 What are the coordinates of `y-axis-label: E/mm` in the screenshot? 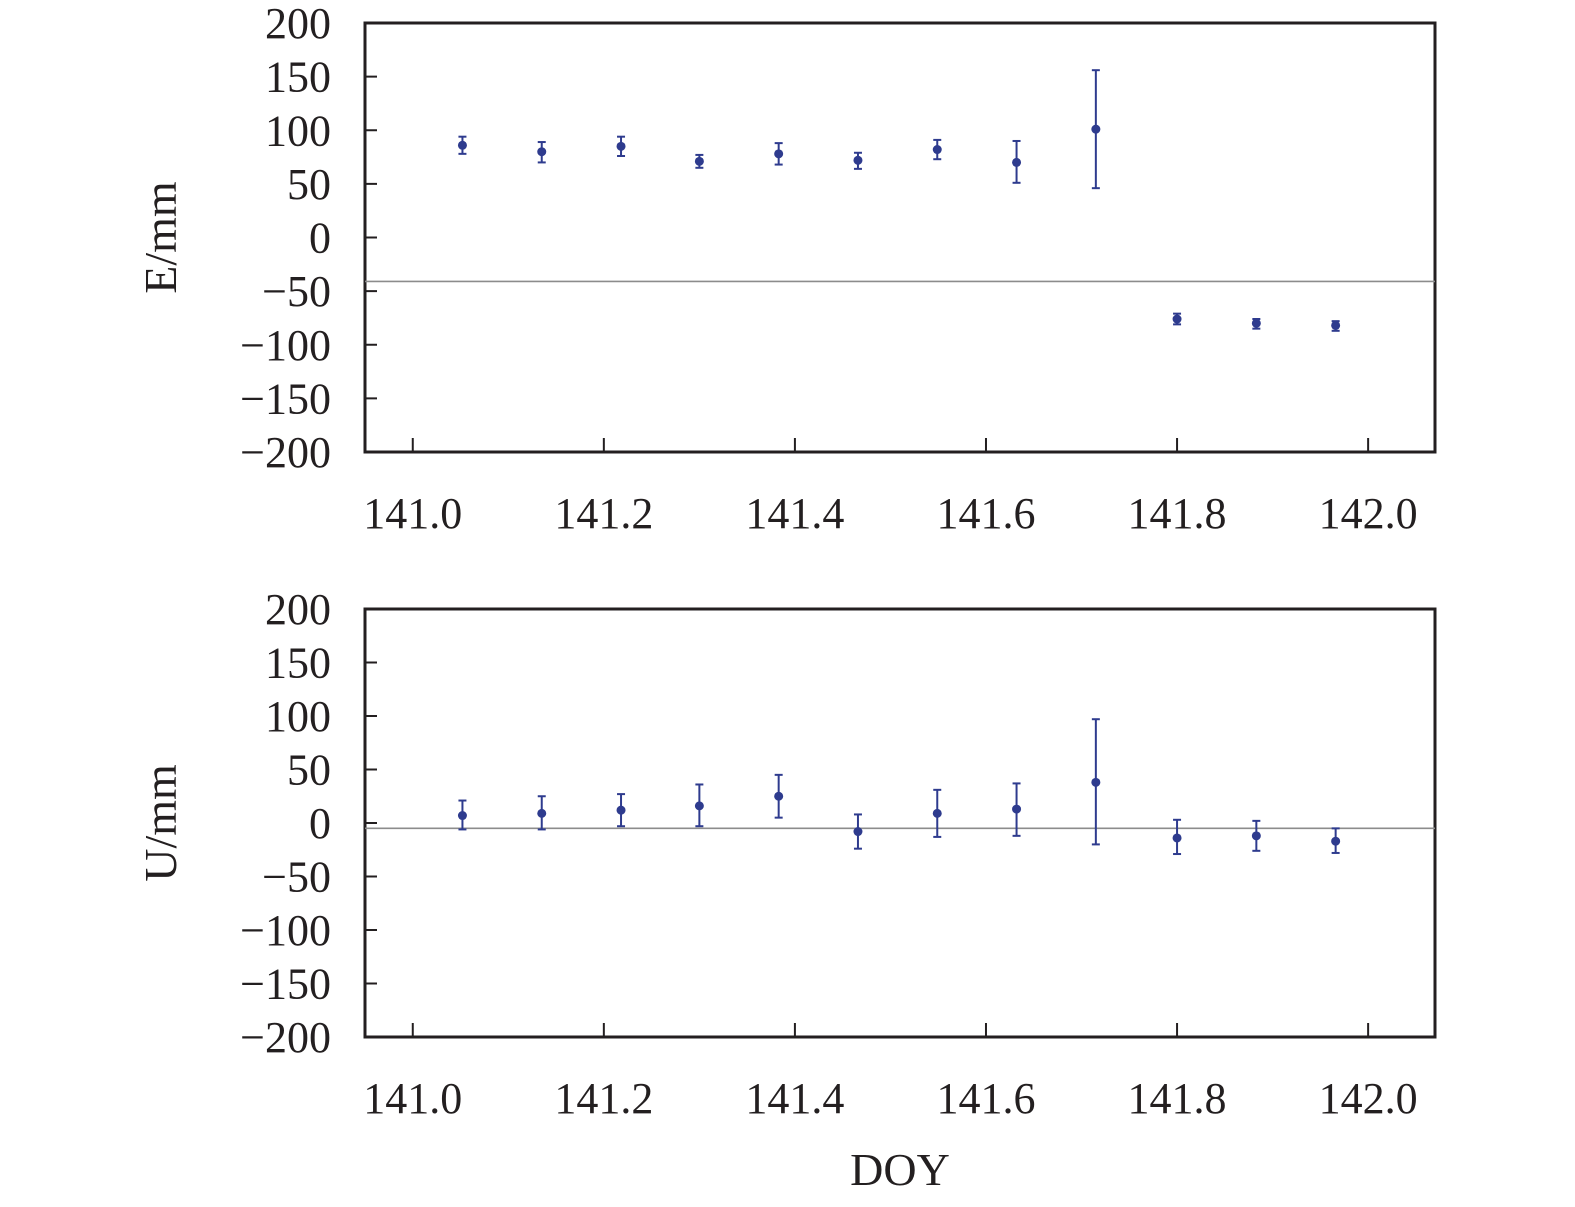 It's located at (160, 237).